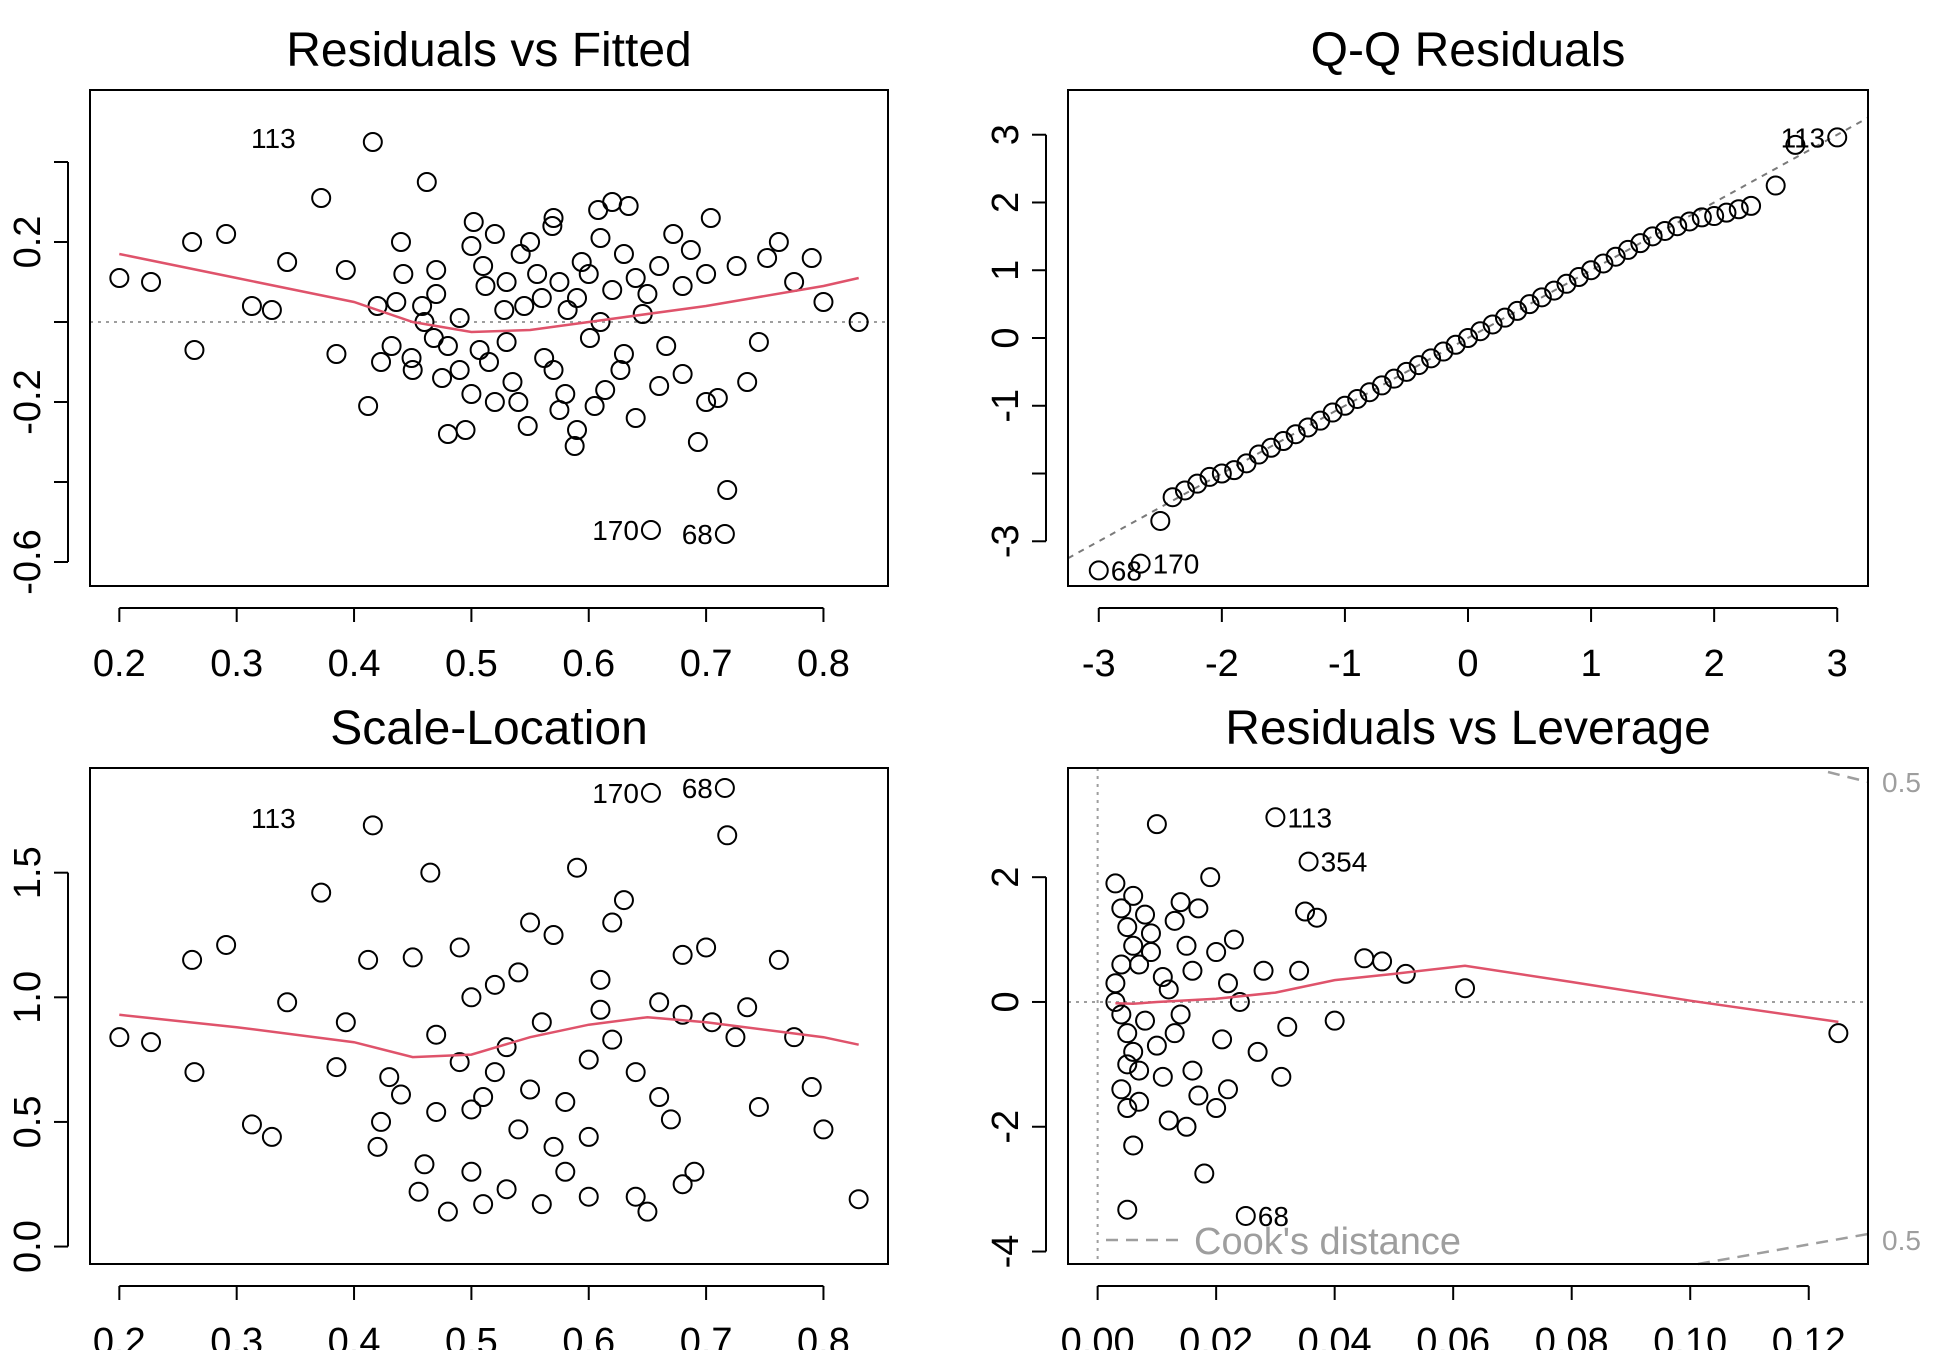  What do you see at coordinates (1690, 1335) in the screenshot?
I see `x-tick-label: 0.10` at bounding box center [1690, 1335].